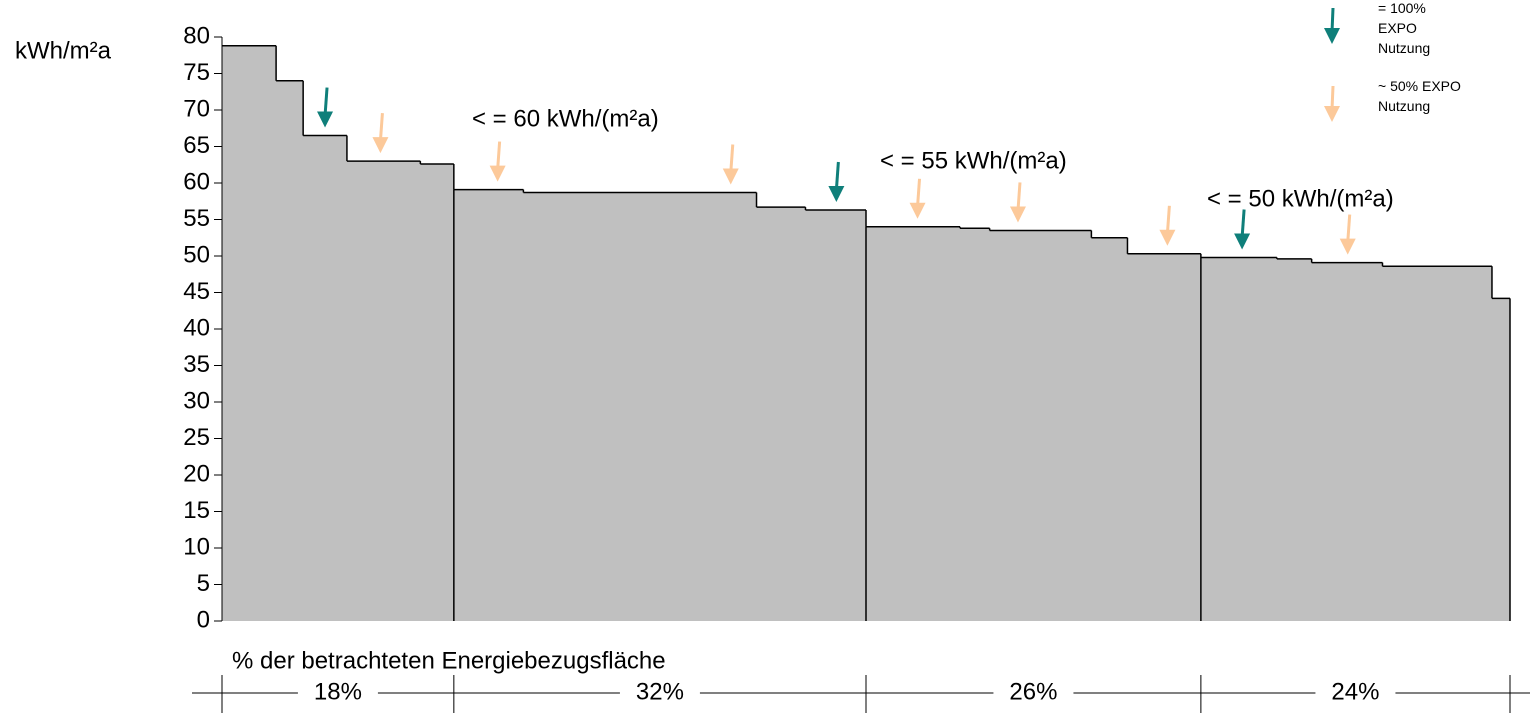  I want to click on segment-label: 32%, so click(660, 691).